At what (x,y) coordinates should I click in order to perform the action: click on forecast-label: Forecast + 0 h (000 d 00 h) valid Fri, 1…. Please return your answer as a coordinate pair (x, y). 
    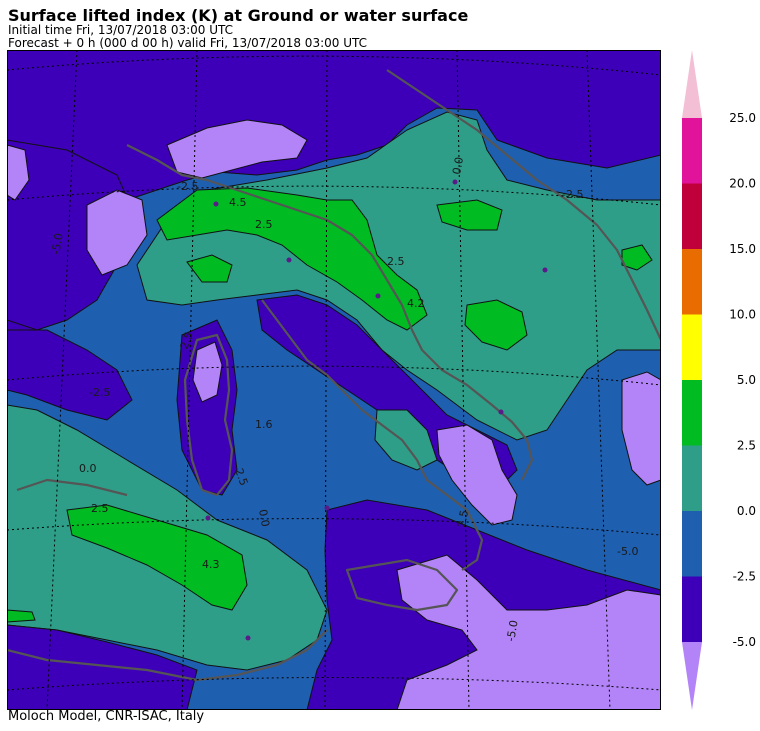
    Looking at the image, I should click on (187, 43).